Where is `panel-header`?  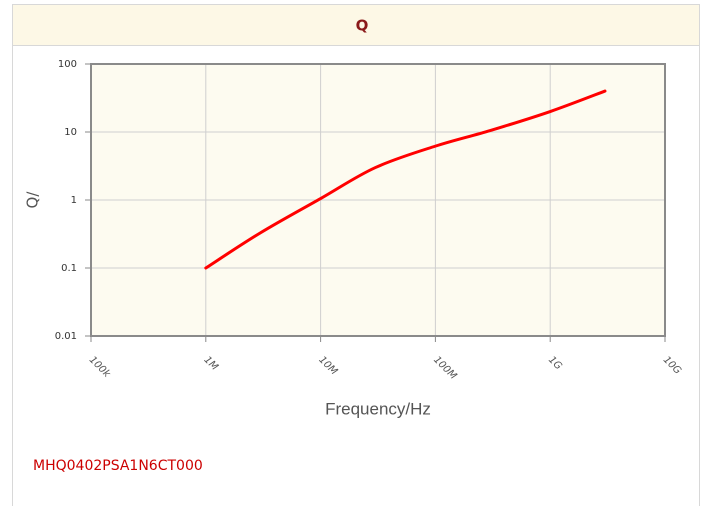
panel-header is located at coordinates (356, 25).